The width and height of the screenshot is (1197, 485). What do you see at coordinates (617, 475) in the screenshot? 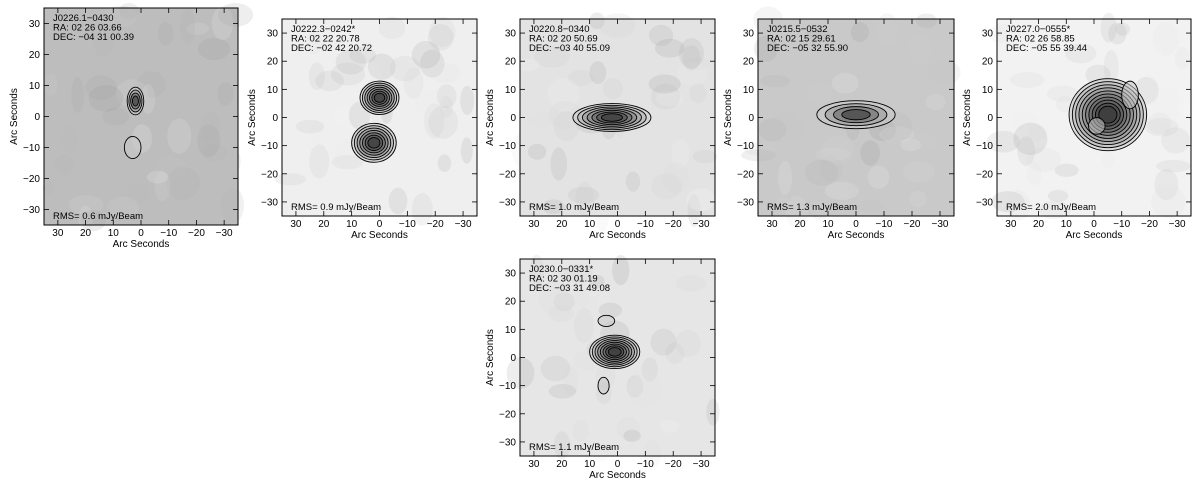
I see `x-axis-label: Arc Seconds` at bounding box center [617, 475].